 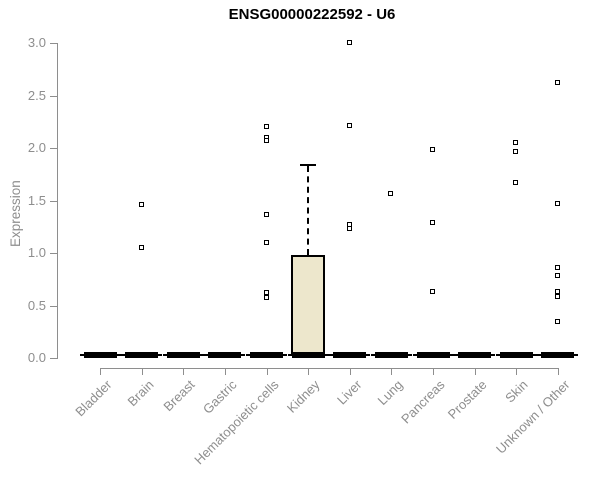 What do you see at coordinates (36, 357) in the screenshot?
I see `y-tick-label: 0.0` at bounding box center [36, 357].